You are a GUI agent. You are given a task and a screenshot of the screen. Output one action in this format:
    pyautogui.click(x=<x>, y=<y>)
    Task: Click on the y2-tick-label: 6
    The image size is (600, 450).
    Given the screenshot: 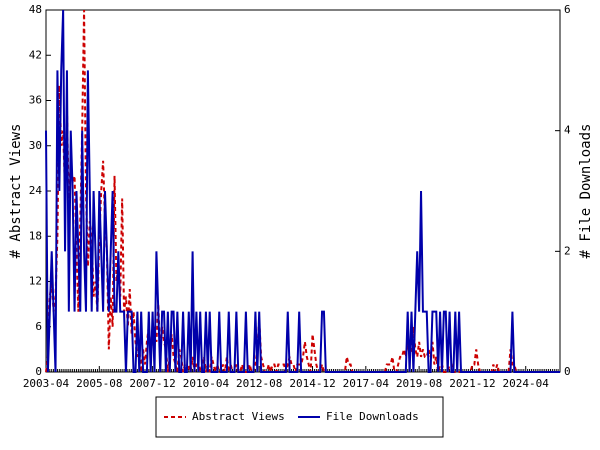 What is the action you would take?
    pyautogui.click(x=567, y=9)
    